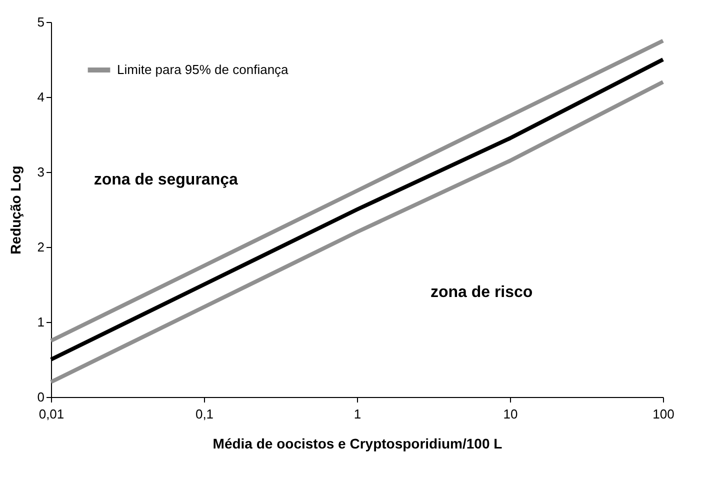 The height and width of the screenshot is (486, 709). What do you see at coordinates (663, 414) in the screenshot?
I see `x-tick-label: 100` at bounding box center [663, 414].